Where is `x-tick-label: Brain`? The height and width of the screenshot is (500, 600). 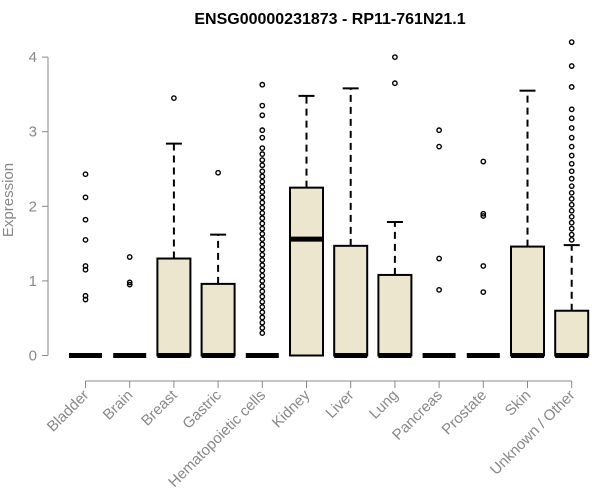
x-tick-label: Brain is located at coordinates (118, 405).